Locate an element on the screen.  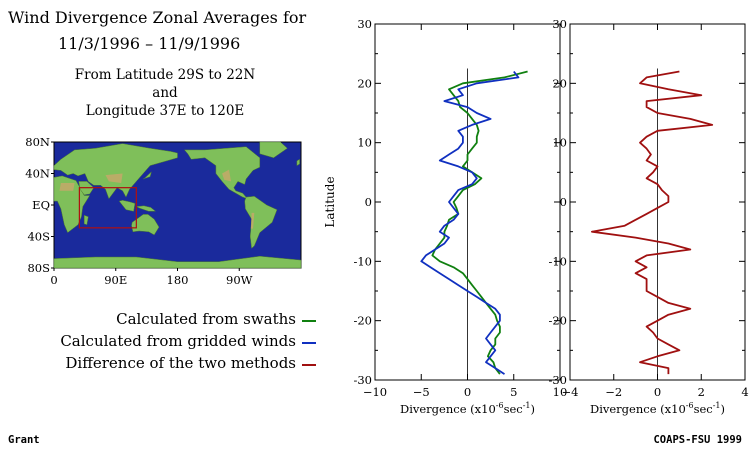
map-lon-label: 90W is located at coordinates (239, 280).